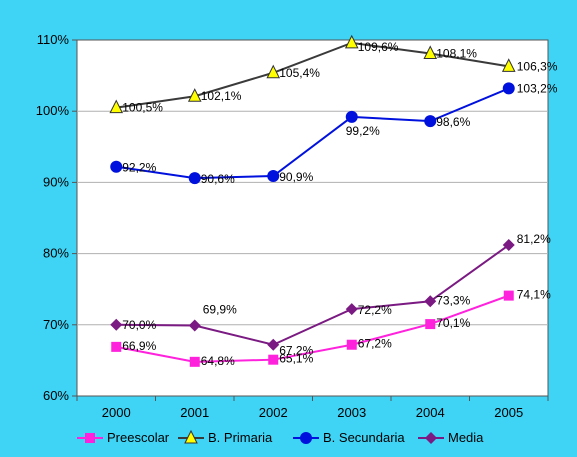  What do you see at coordinates (139, 168) in the screenshot?
I see `data-label-b-secundaria: 92,2%` at bounding box center [139, 168].